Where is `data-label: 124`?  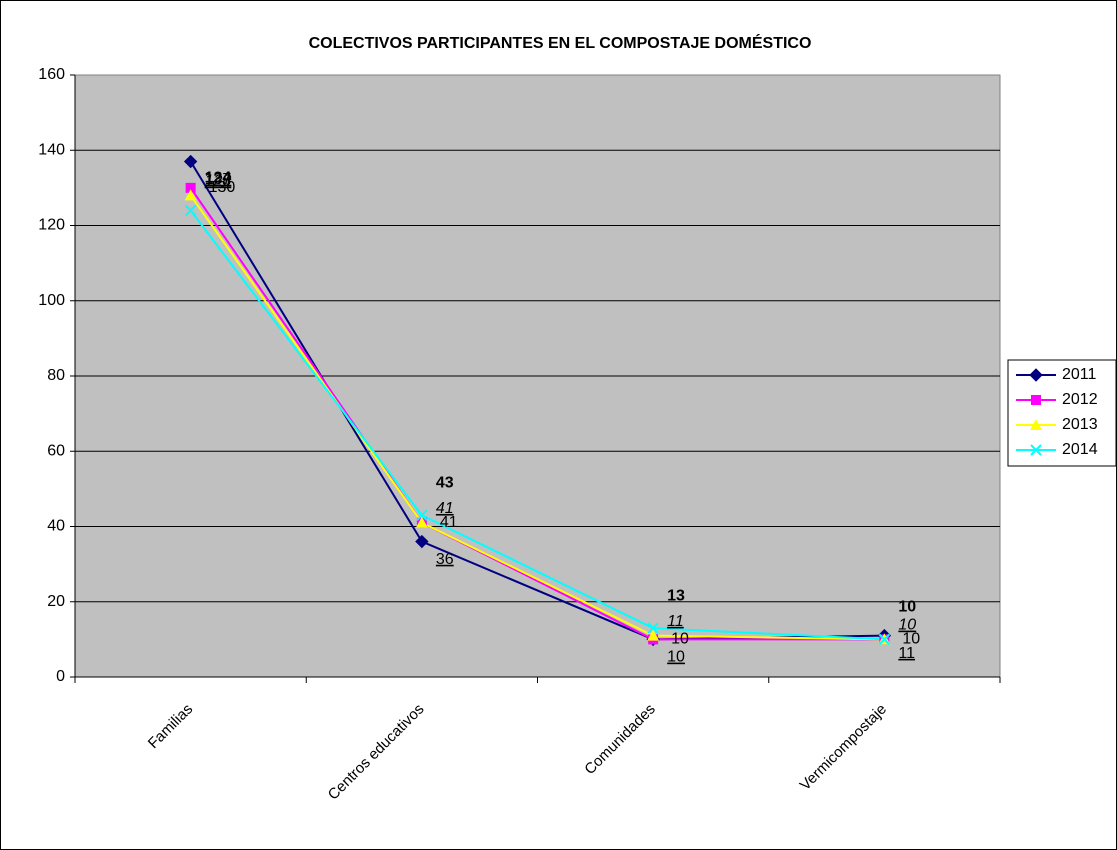 data-label: 124 is located at coordinates (218, 178).